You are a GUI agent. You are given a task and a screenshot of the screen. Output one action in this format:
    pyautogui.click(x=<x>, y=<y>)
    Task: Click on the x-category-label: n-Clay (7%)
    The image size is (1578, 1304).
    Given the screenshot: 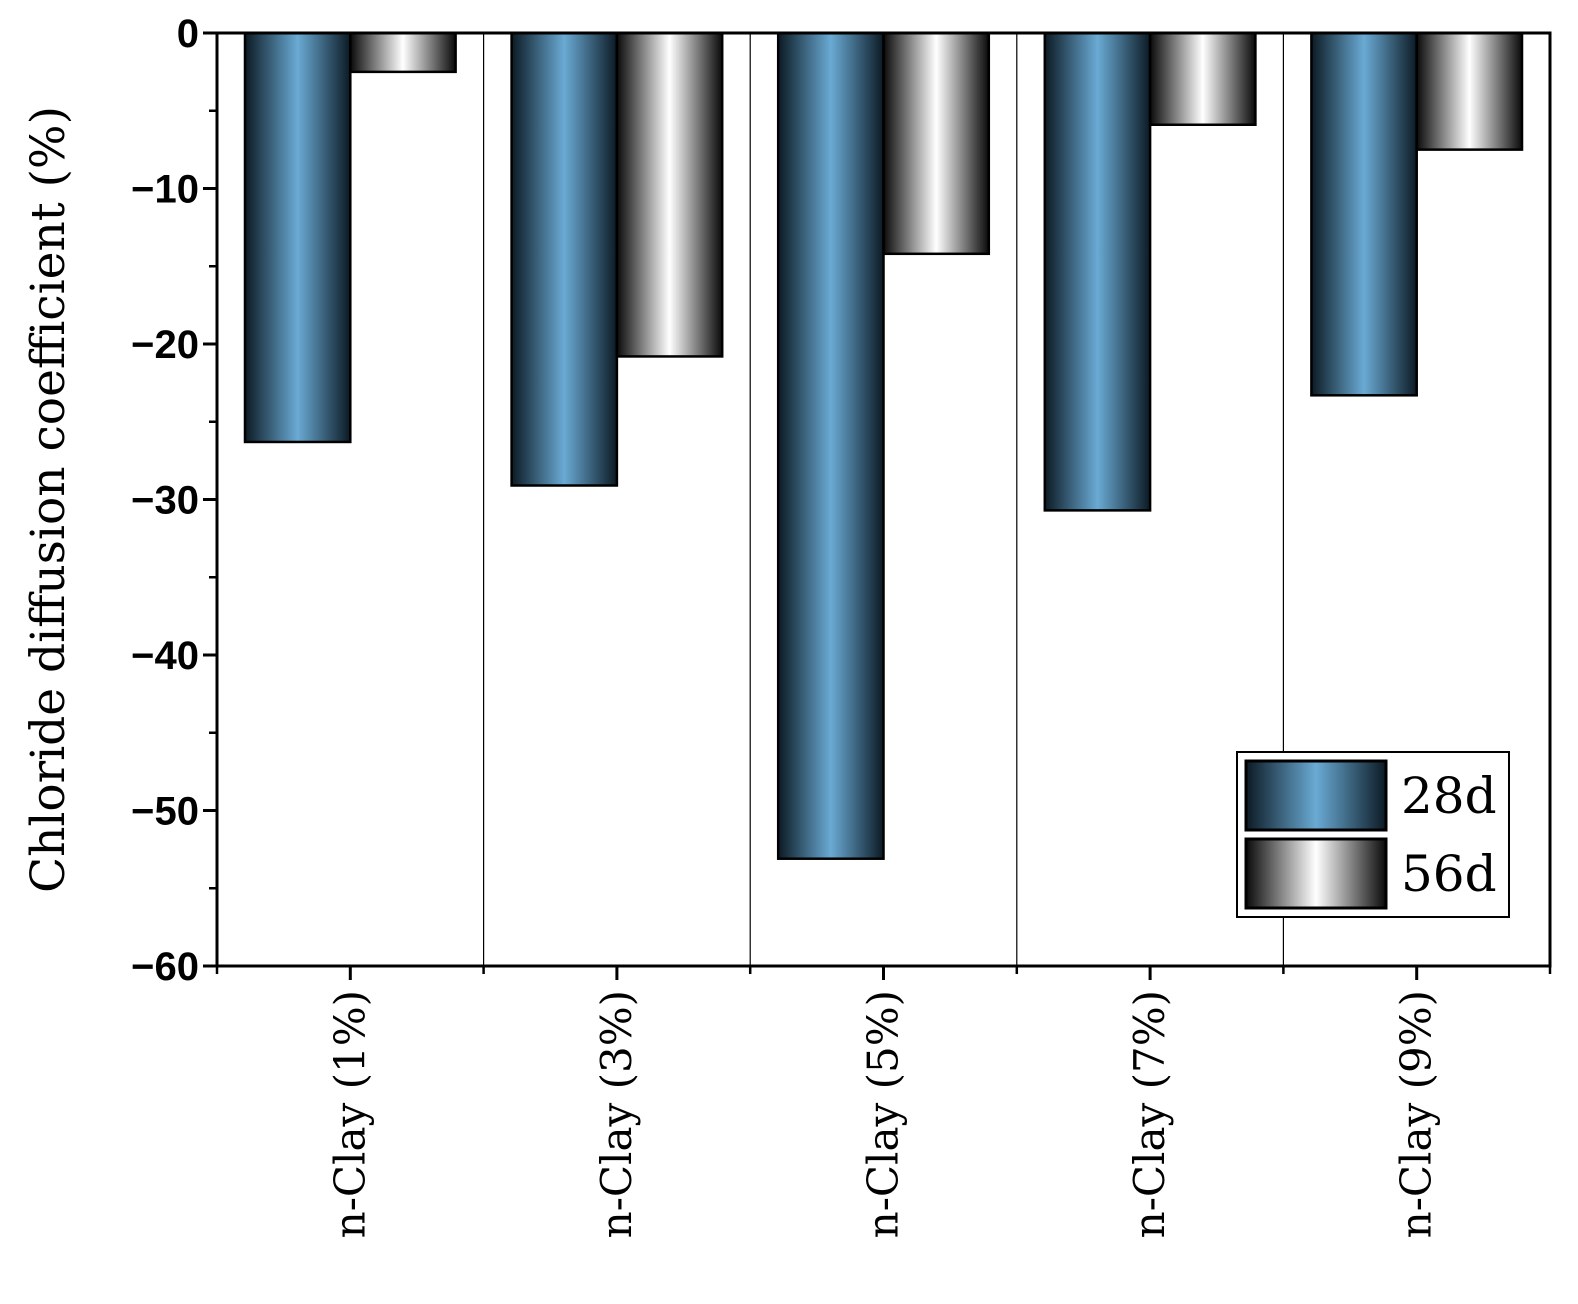 What is the action you would take?
    pyautogui.click(x=1149, y=1114)
    